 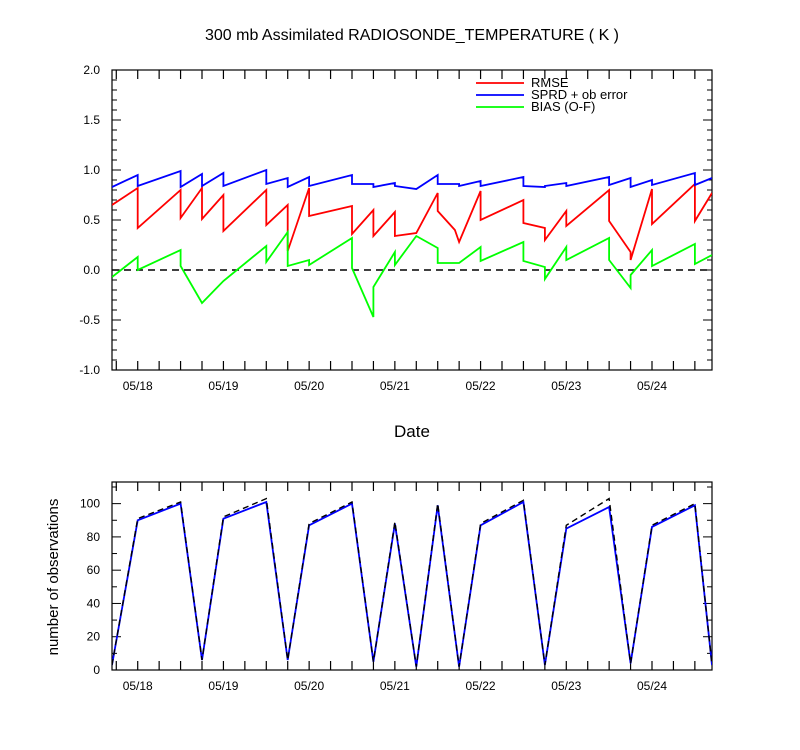 What do you see at coordinates (96, 670) in the screenshot?
I see `y-tick-label: 0` at bounding box center [96, 670].